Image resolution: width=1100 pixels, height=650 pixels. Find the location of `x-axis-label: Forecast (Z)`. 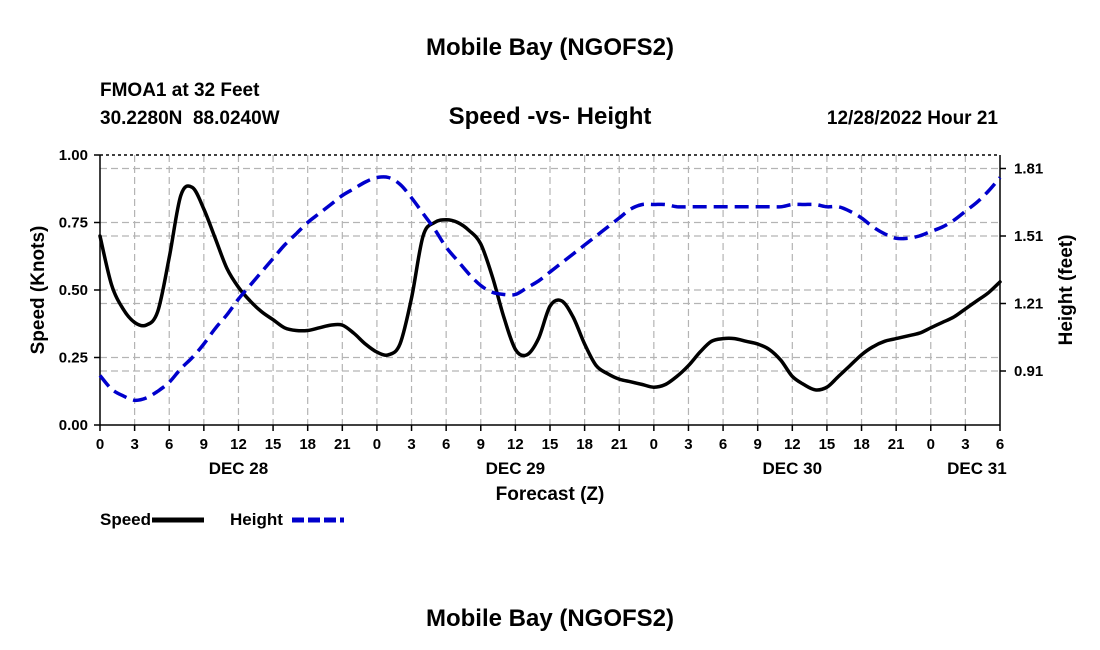

x-axis-label: Forecast (Z) is located at coordinates (550, 494).